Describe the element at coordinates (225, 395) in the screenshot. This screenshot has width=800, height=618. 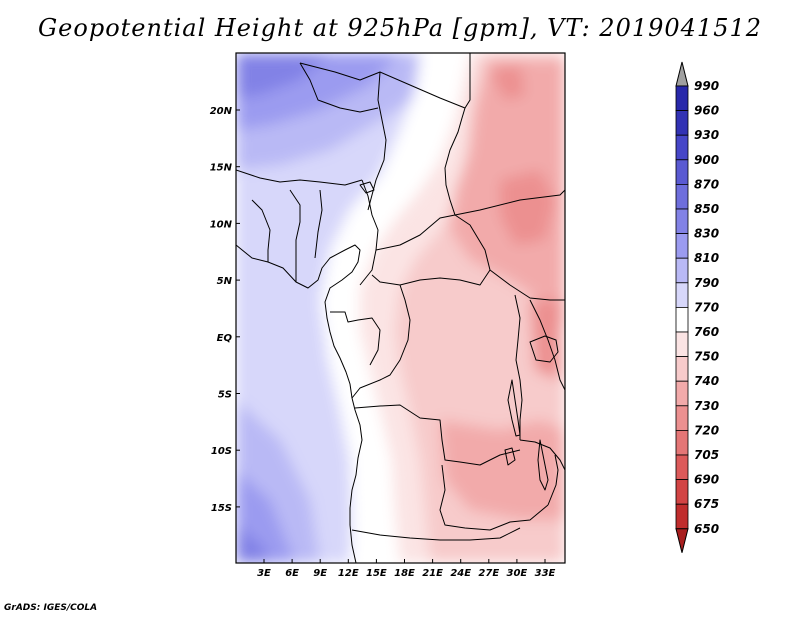
I see `lat-tick-label: 5S` at that location.